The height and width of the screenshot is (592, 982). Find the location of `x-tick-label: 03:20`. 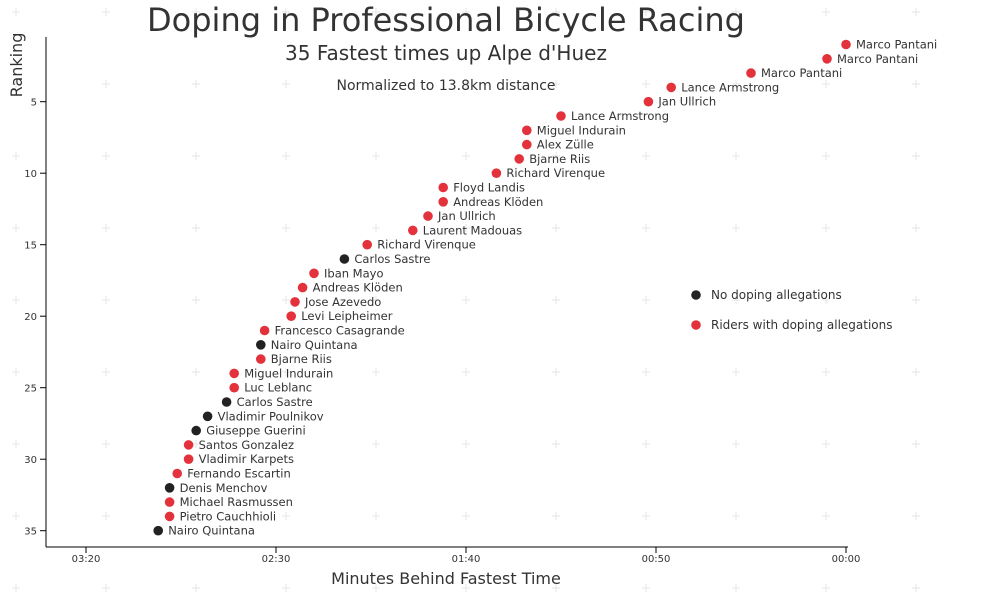

x-tick-label: 03:20 is located at coordinates (86, 559).